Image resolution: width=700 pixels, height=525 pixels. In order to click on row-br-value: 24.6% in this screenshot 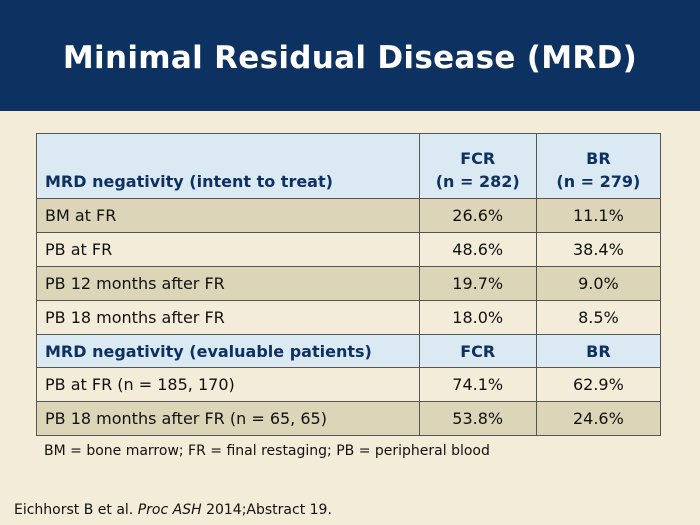, I will do `click(598, 418)`.